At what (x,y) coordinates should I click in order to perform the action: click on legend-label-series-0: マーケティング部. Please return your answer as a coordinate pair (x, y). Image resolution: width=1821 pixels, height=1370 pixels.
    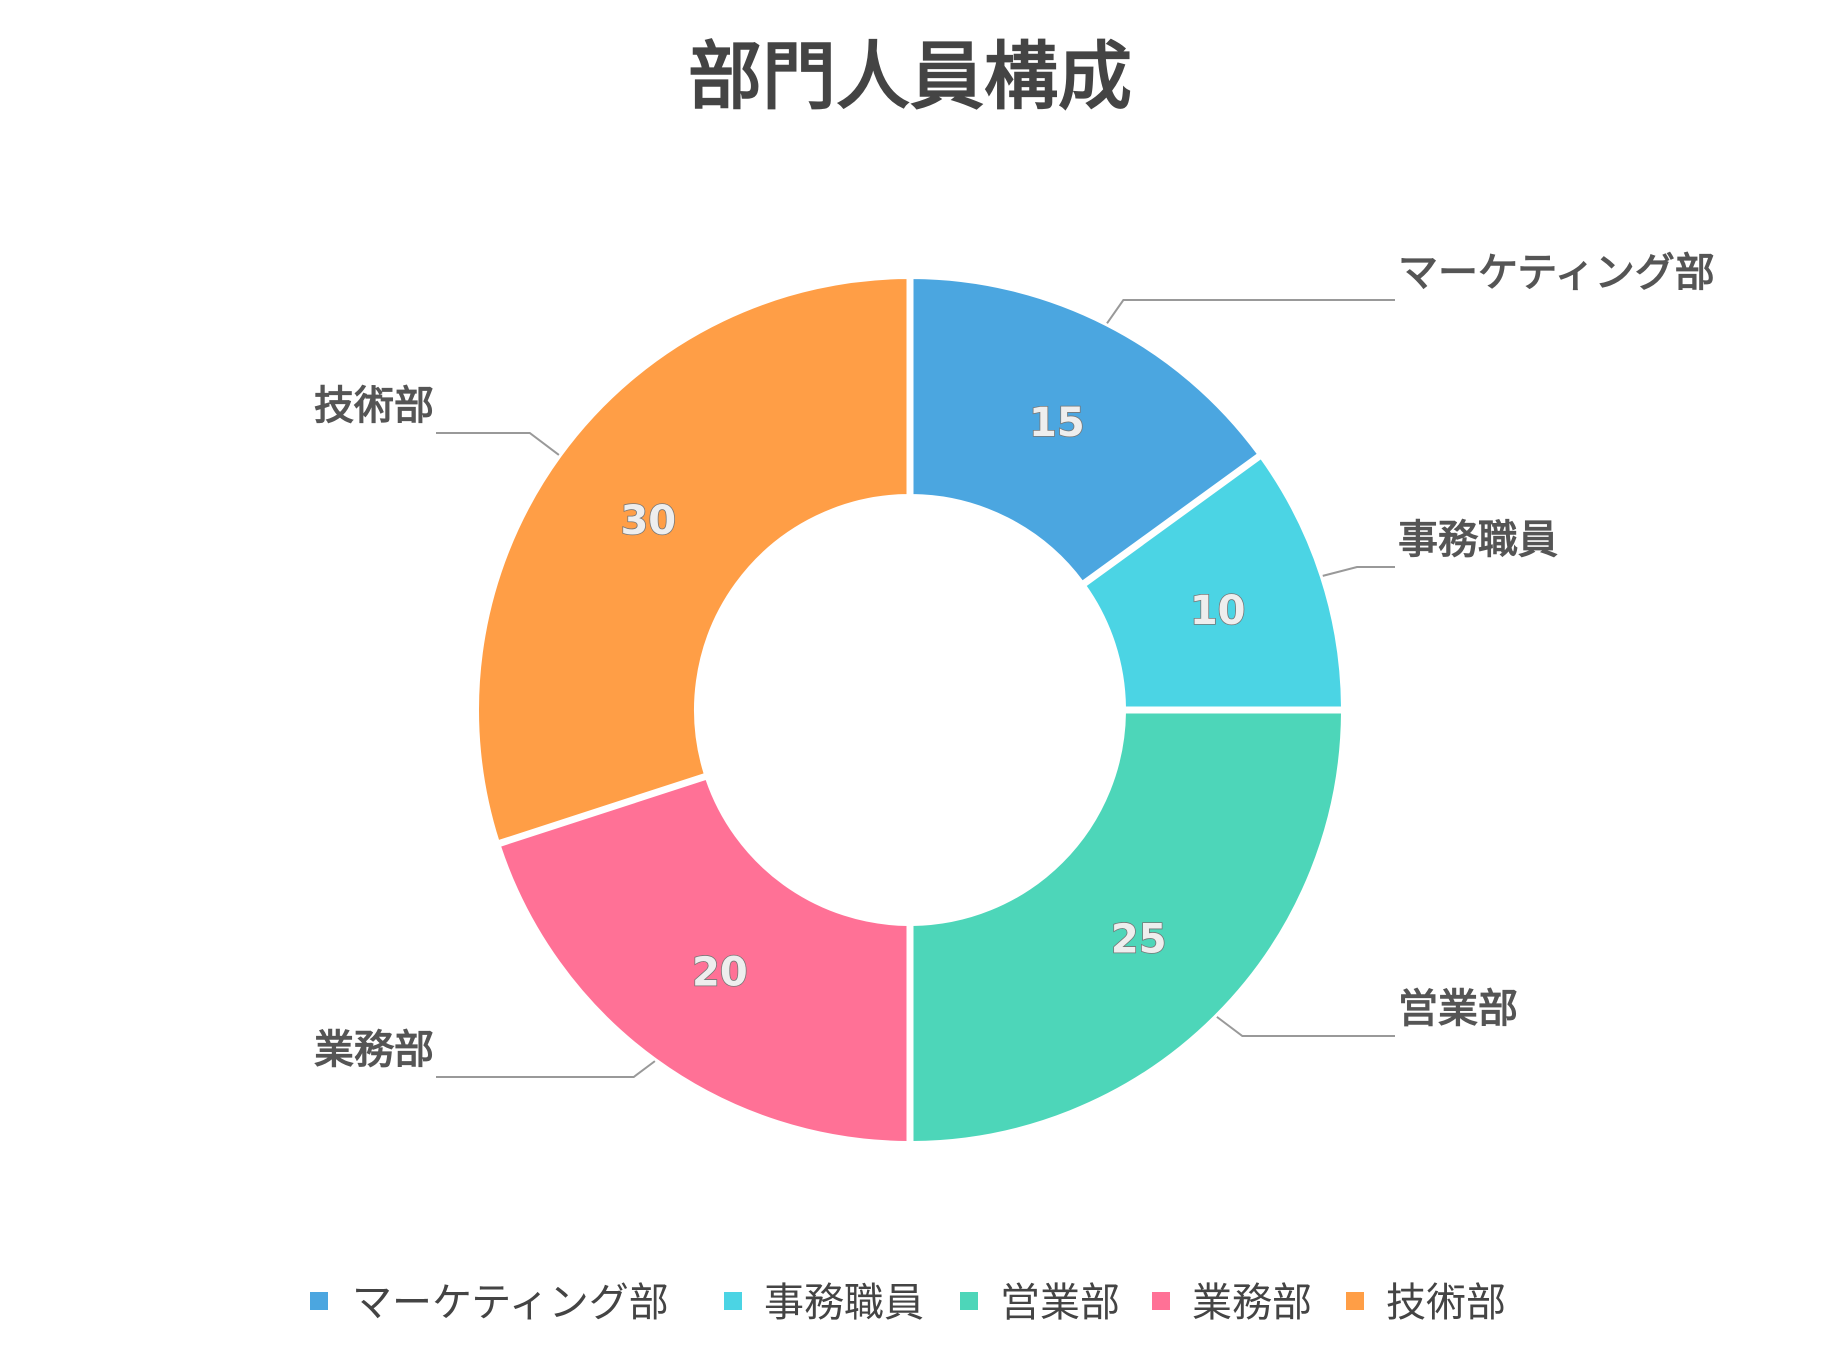
    Looking at the image, I should click on (510, 1303).